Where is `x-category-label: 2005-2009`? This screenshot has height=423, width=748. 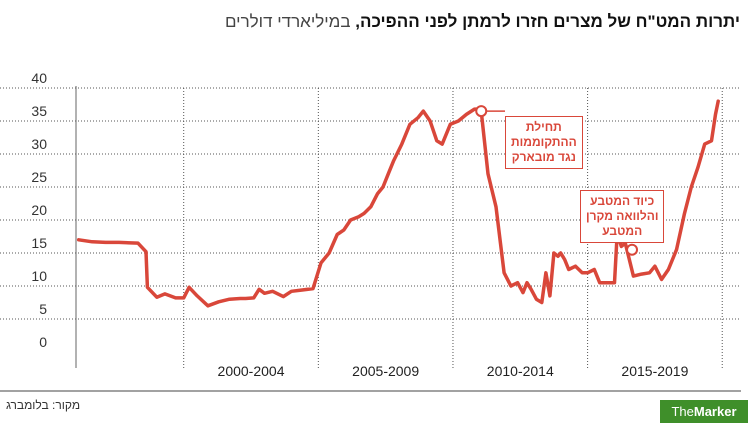
x-category-label: 2005-2009 is located at coordinates (385, 371).